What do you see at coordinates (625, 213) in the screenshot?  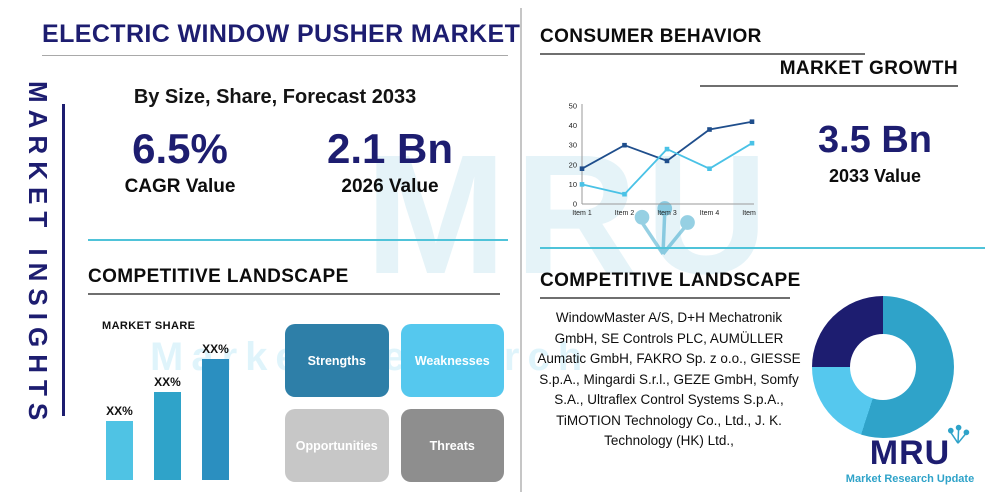 I see `svg-text: Item 2` at bounding box center [625, 213].